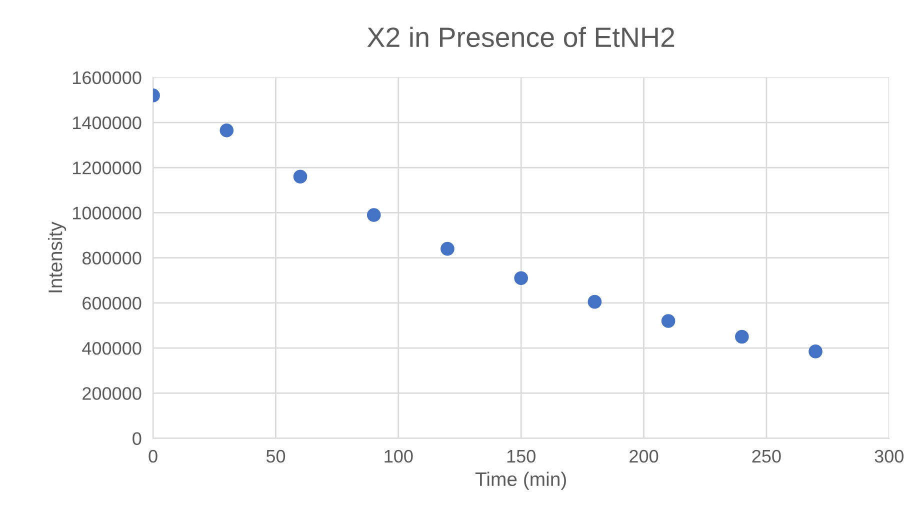 The width and height of the screenshot is (911, 523). Describe the element at coordinates (153, 456) in the screenshot. I see `x-tick-label: 0` at that location.